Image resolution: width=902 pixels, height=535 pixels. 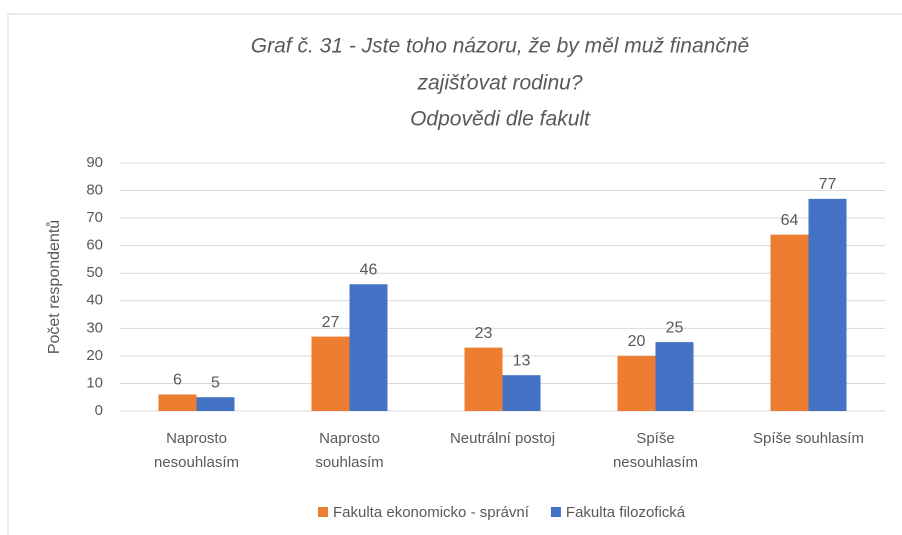 I want to click on x-tick-label: Spíše, so click(x=655, y=438).